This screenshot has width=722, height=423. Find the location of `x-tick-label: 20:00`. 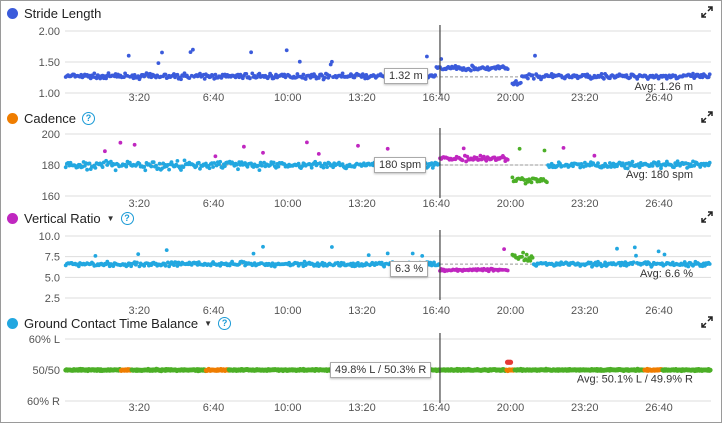

x-tick-label: 20:00 is located at coordinates (511, 97).